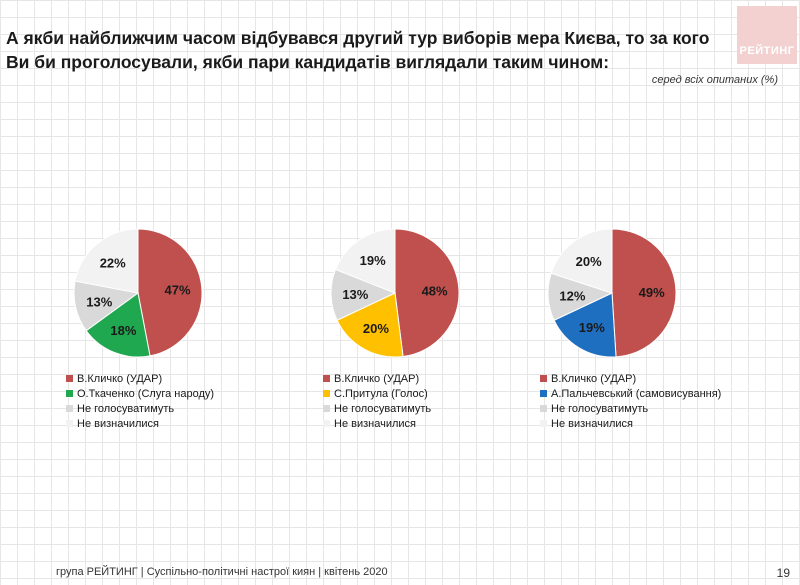 Image resolution: width=800 pixels, height=585 pixels. I want to click on legend-item: О.Ткаченко (Слуга народу), so click(140, 393).